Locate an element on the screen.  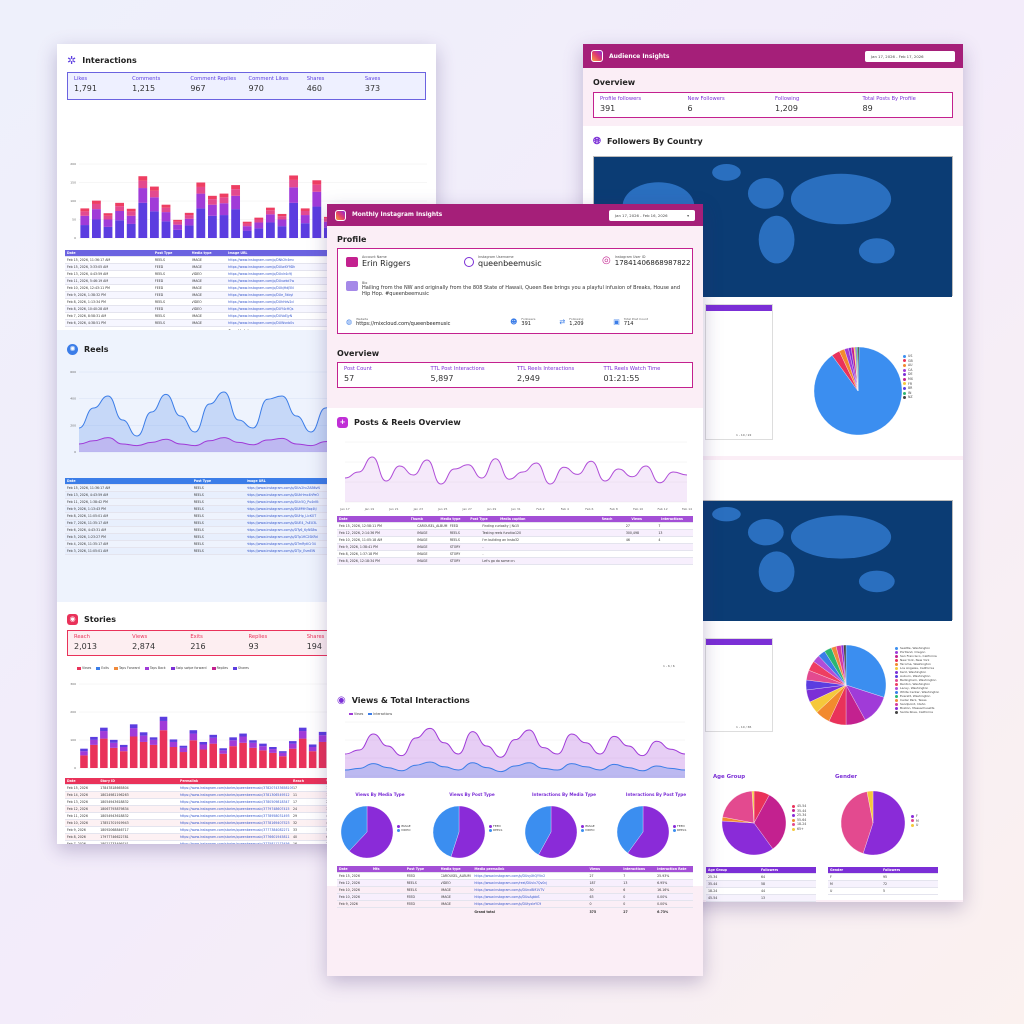
monthly-date-range-picker: Jan 17, 2026 - Feb 16, 2026 ▾ is located at coordinates (652, 215).